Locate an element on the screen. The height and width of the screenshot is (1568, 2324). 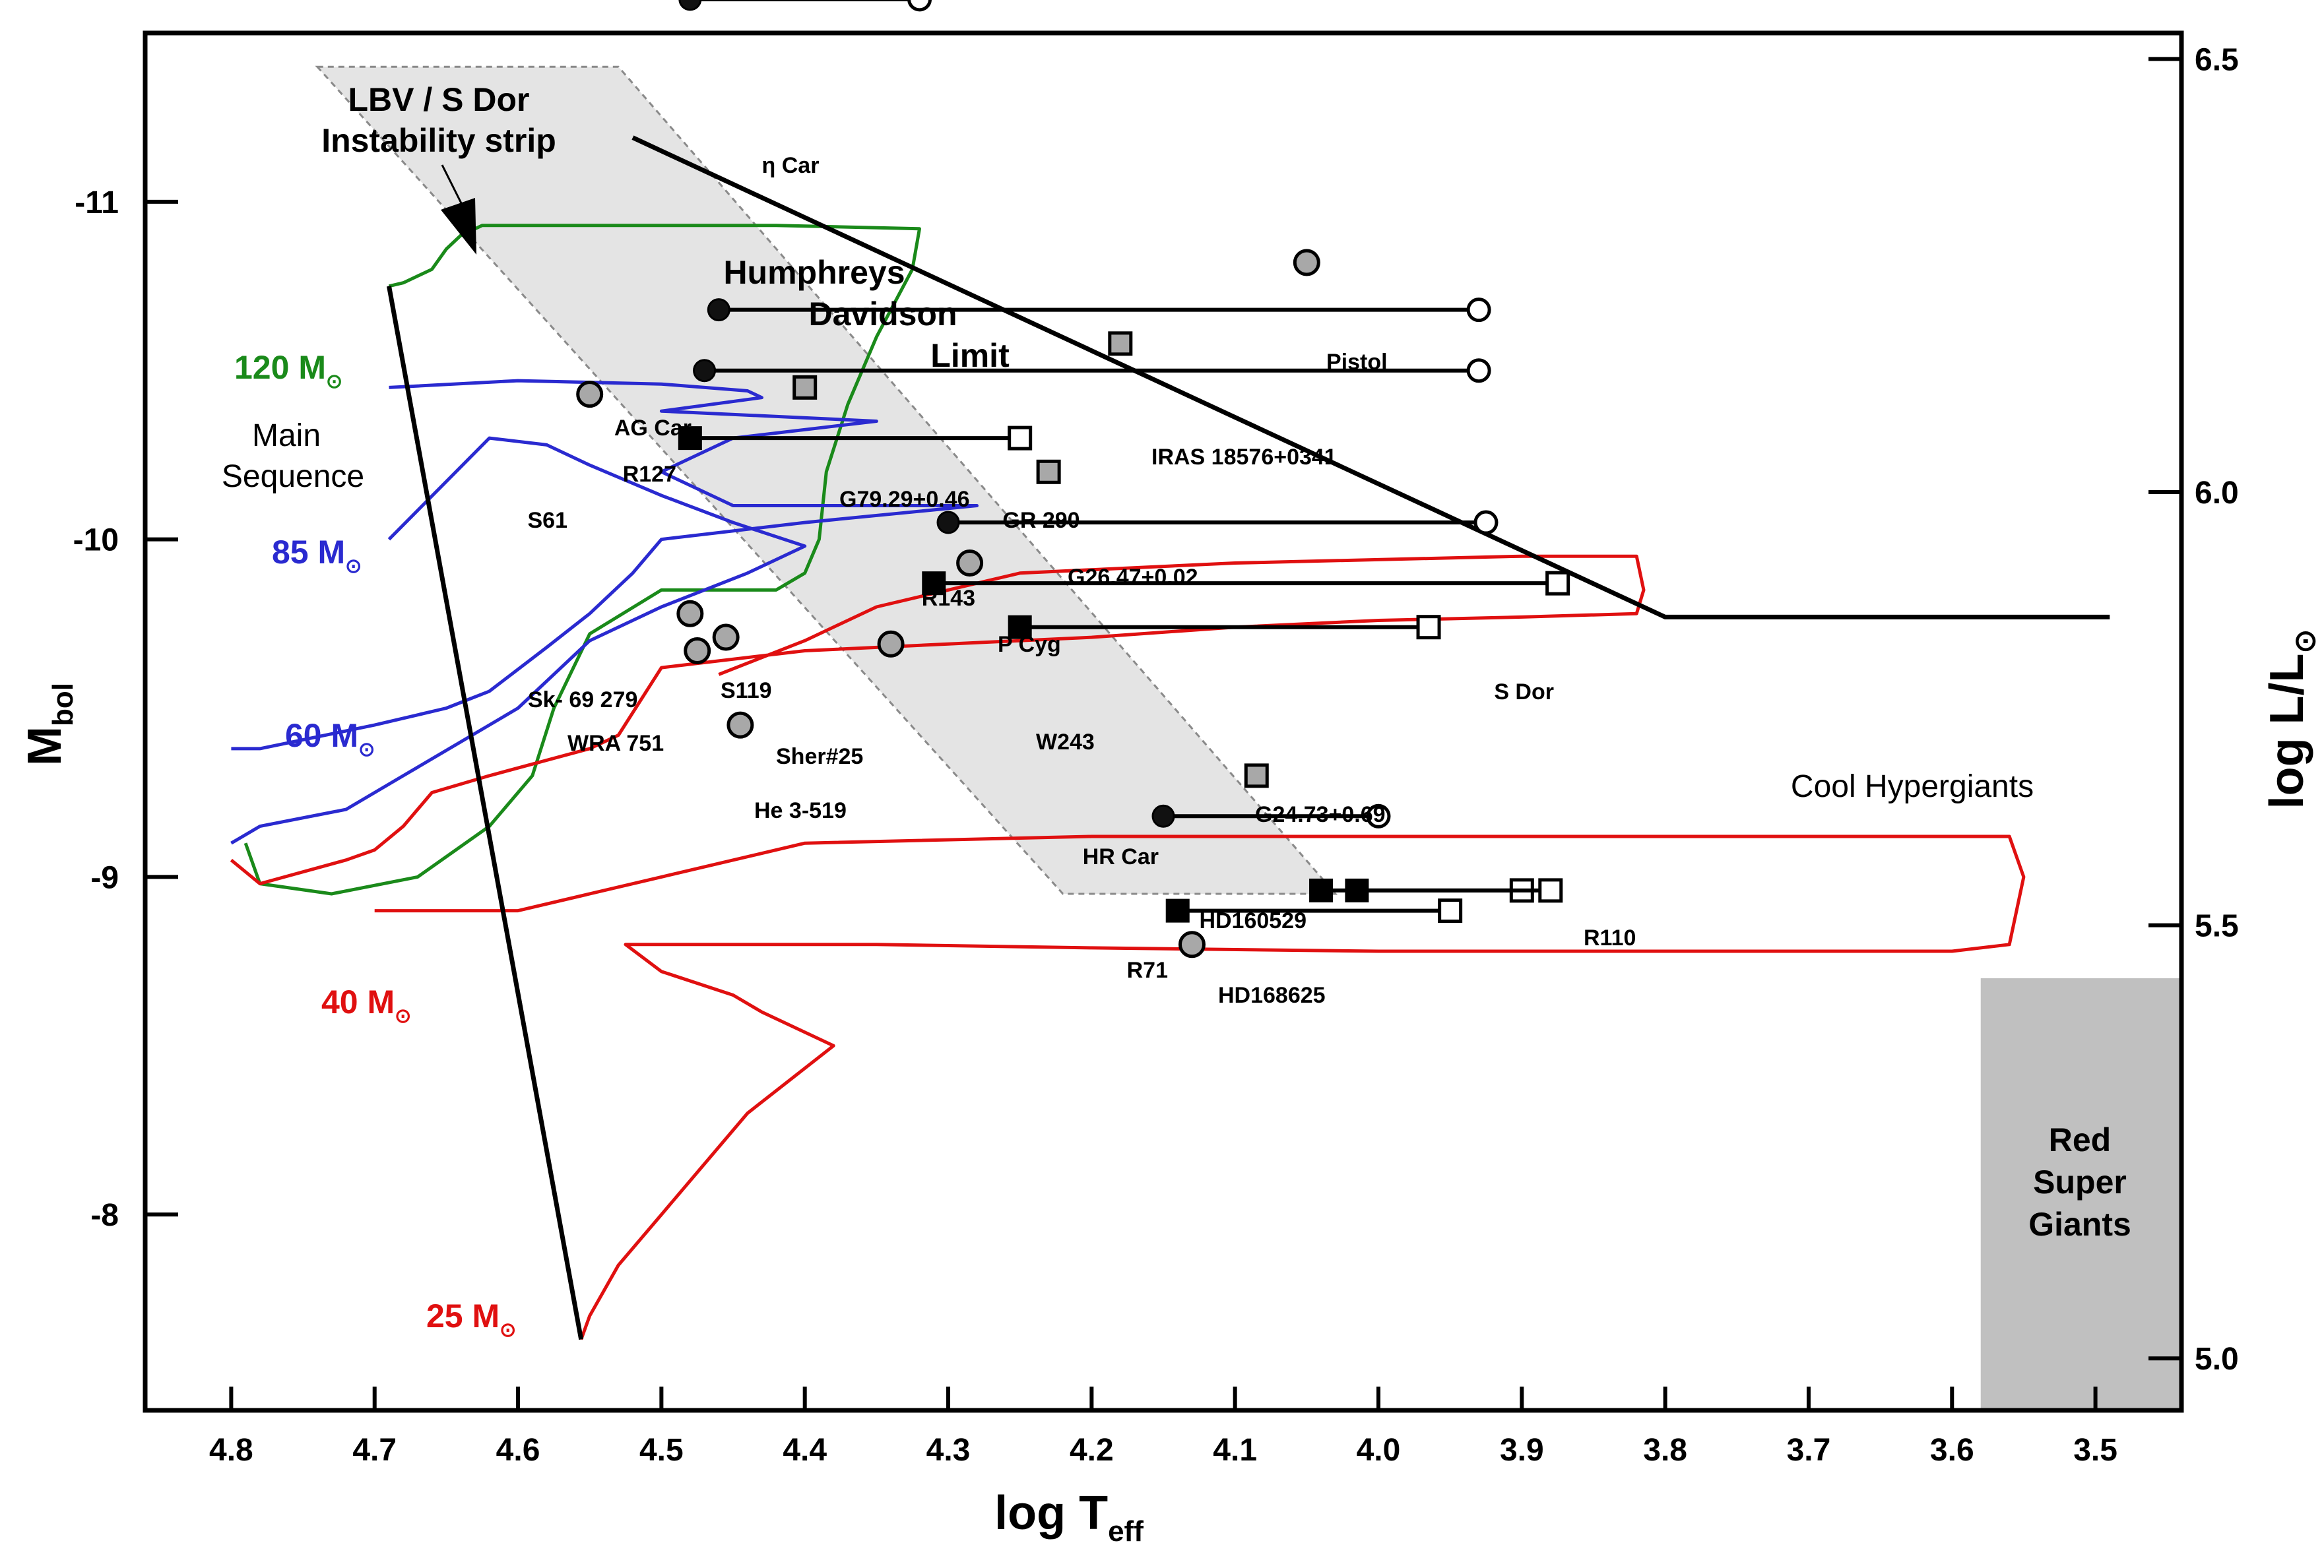
track-60-msun is located at coordinates (518, 640).